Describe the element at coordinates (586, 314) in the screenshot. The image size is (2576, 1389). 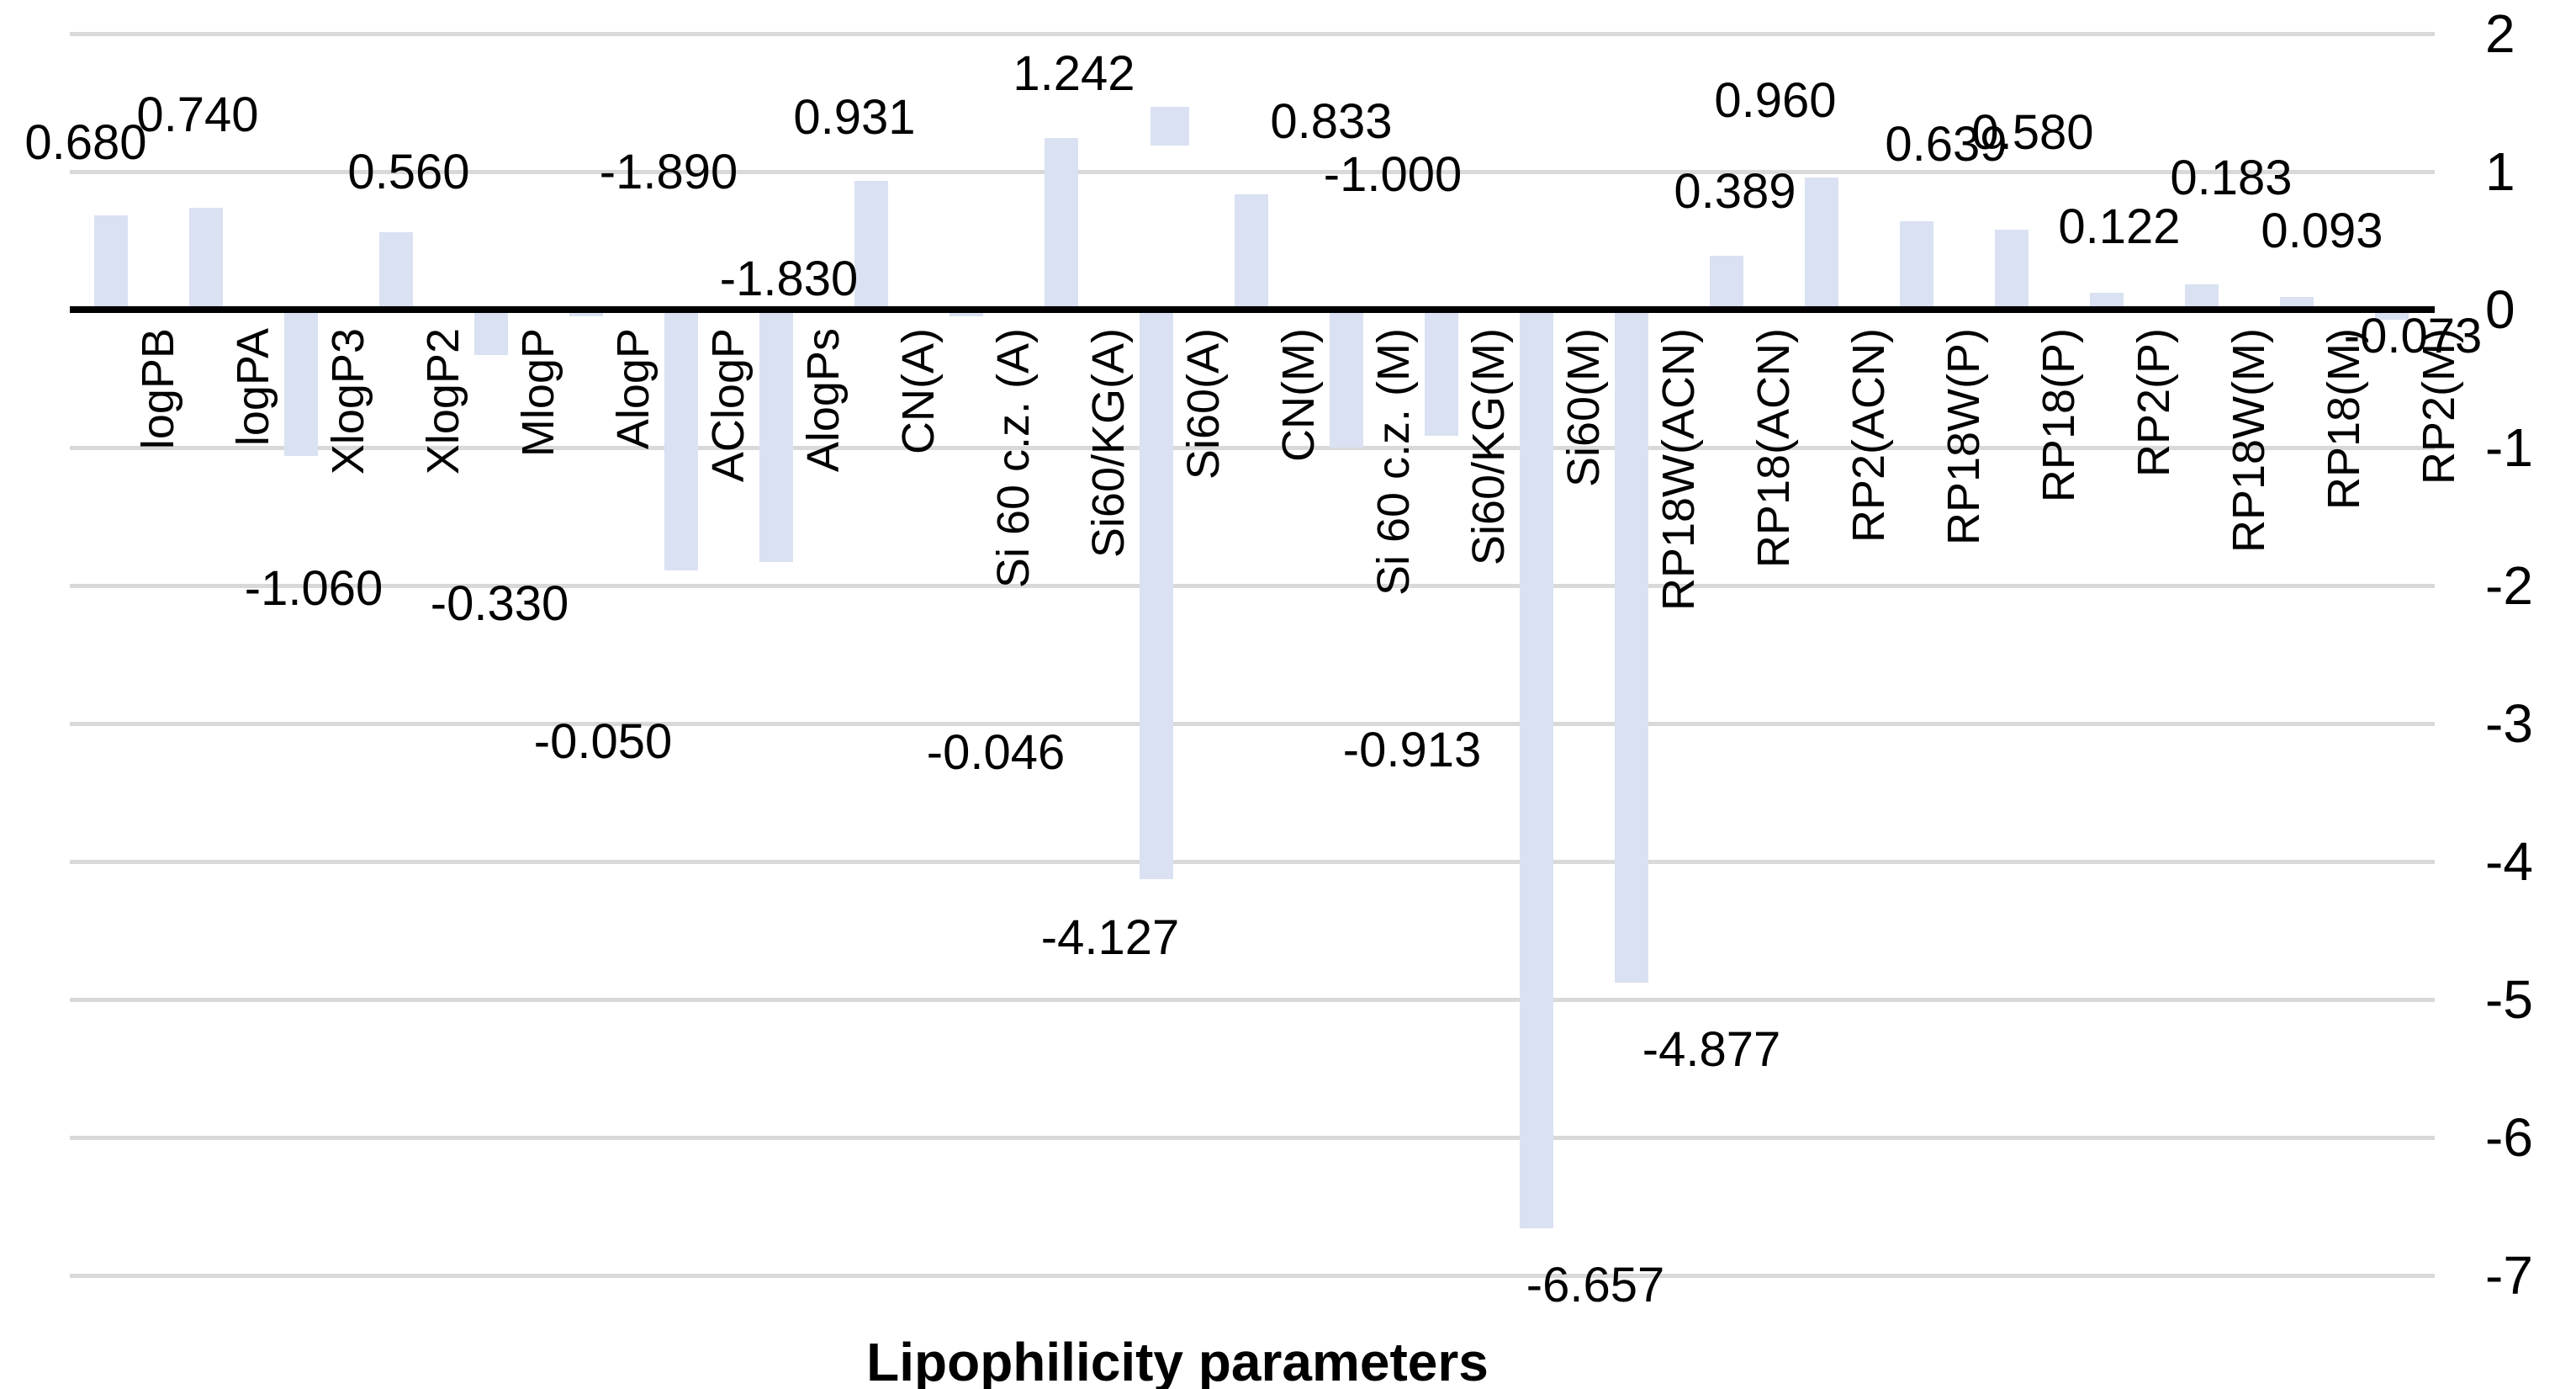
I see `bar-AlogP` at that location.